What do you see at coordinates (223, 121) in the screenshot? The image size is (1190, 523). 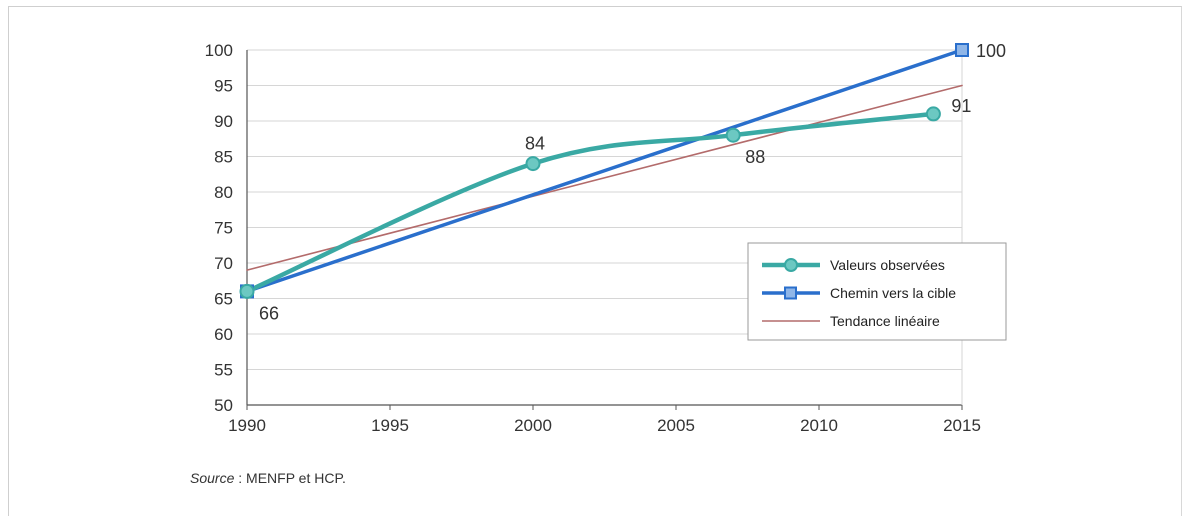 I see `y-tick-label-90: 90` at bounding box center [223, 121].